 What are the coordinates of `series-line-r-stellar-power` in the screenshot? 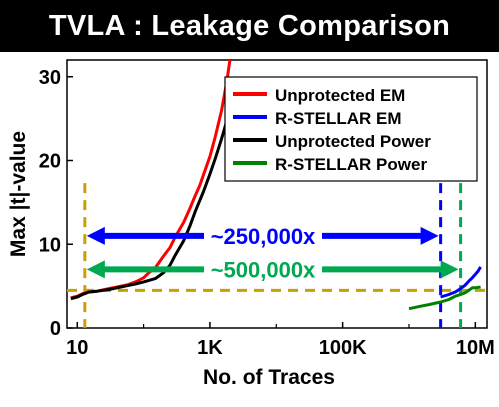 It's located at (444, 298).